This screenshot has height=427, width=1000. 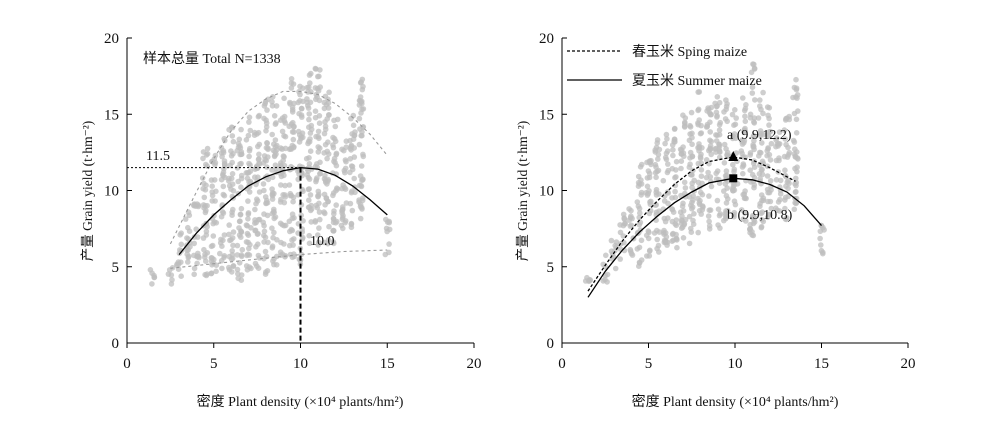 What do you see at coordinates (212, 59) in the screenshot?
I see `left-total-n-label: 样本总量 Total N=1338` at bounding box center [212, 59].